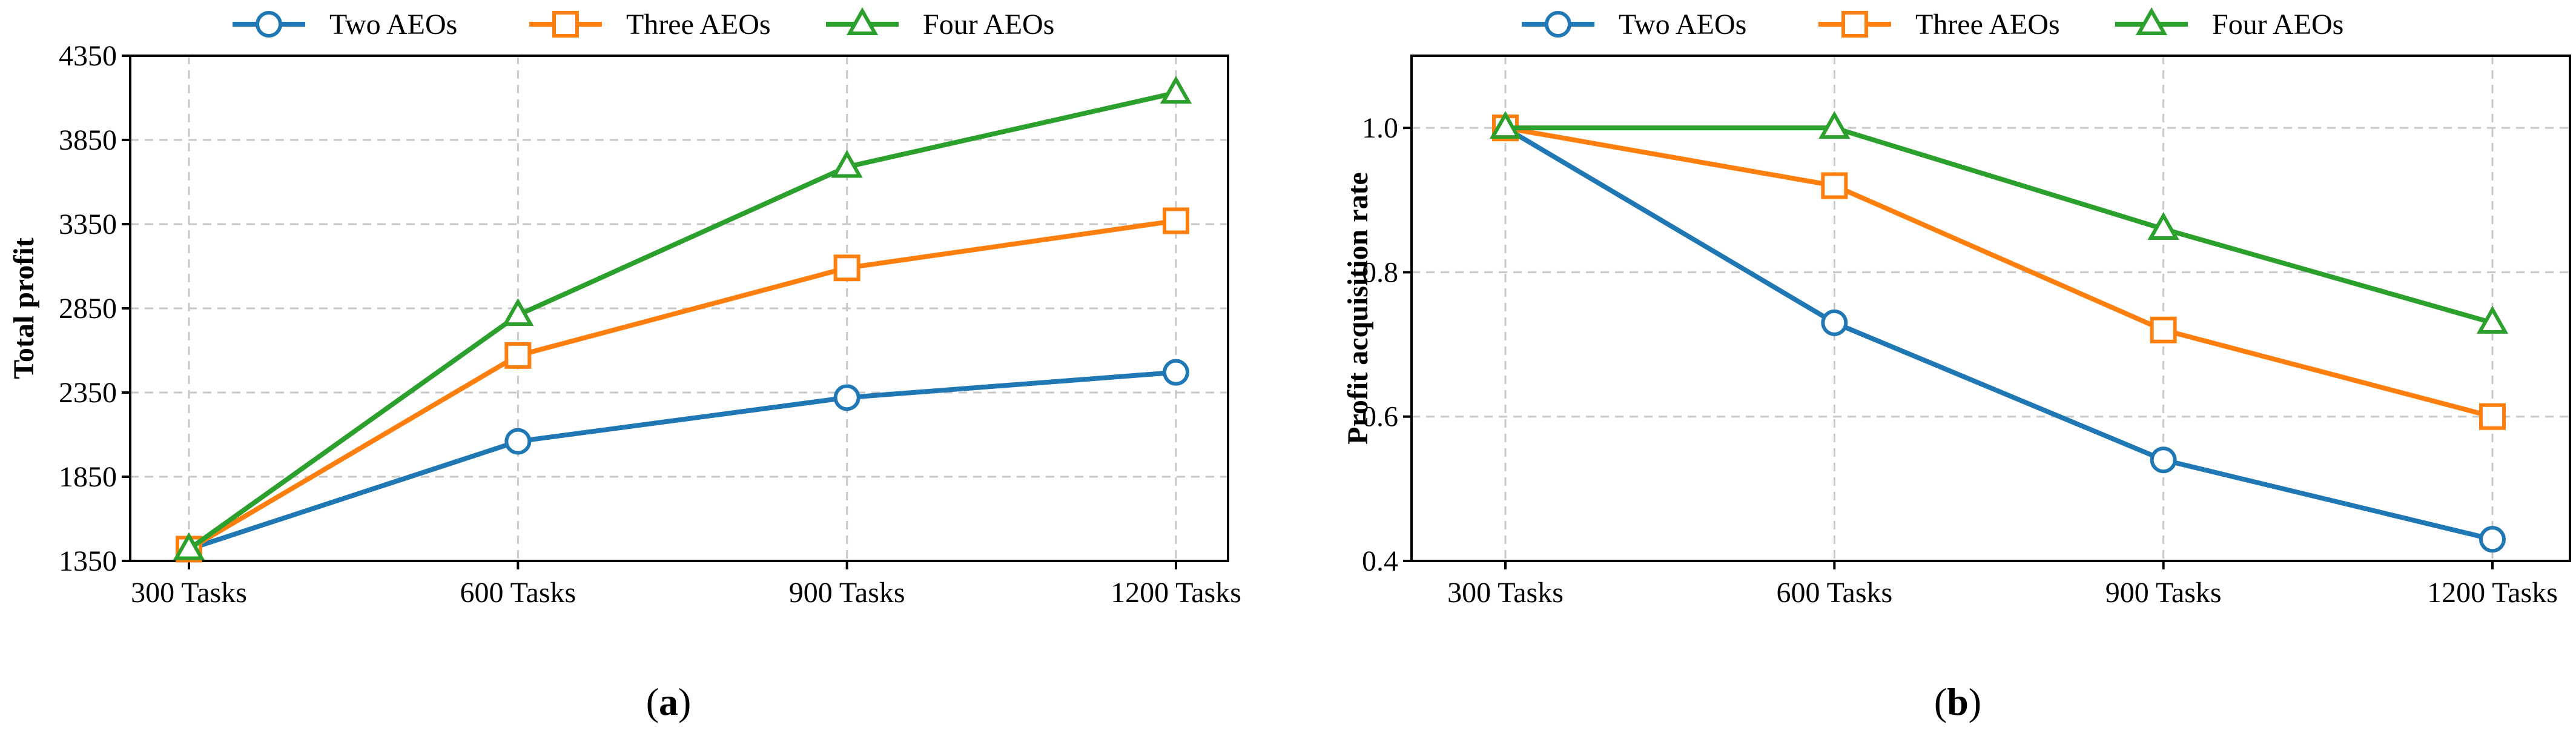 The width and height of the screenshot is (2576, 736). What do you see at coordinates (393, 24) in the screenshot?
I see `panel-a-legend-label: Two AEOs` at bounding box center [393, 24].